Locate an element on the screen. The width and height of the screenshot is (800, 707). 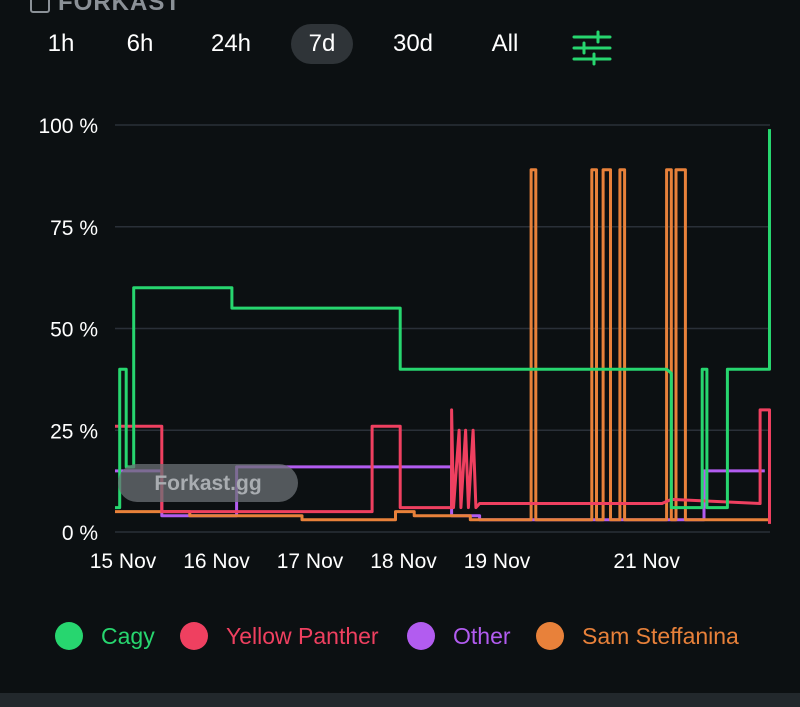
tab-24h: 24h is located at coordinates (231, 43).